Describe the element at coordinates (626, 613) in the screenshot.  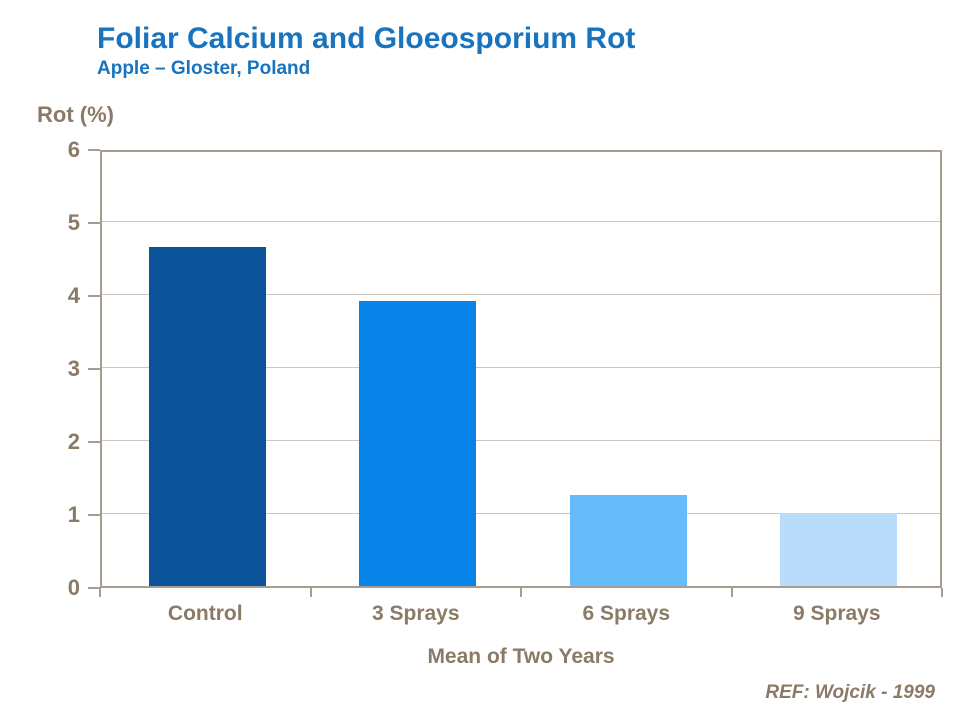
I see `x-category-label-6-sprays: 6 Sprays` at that location.